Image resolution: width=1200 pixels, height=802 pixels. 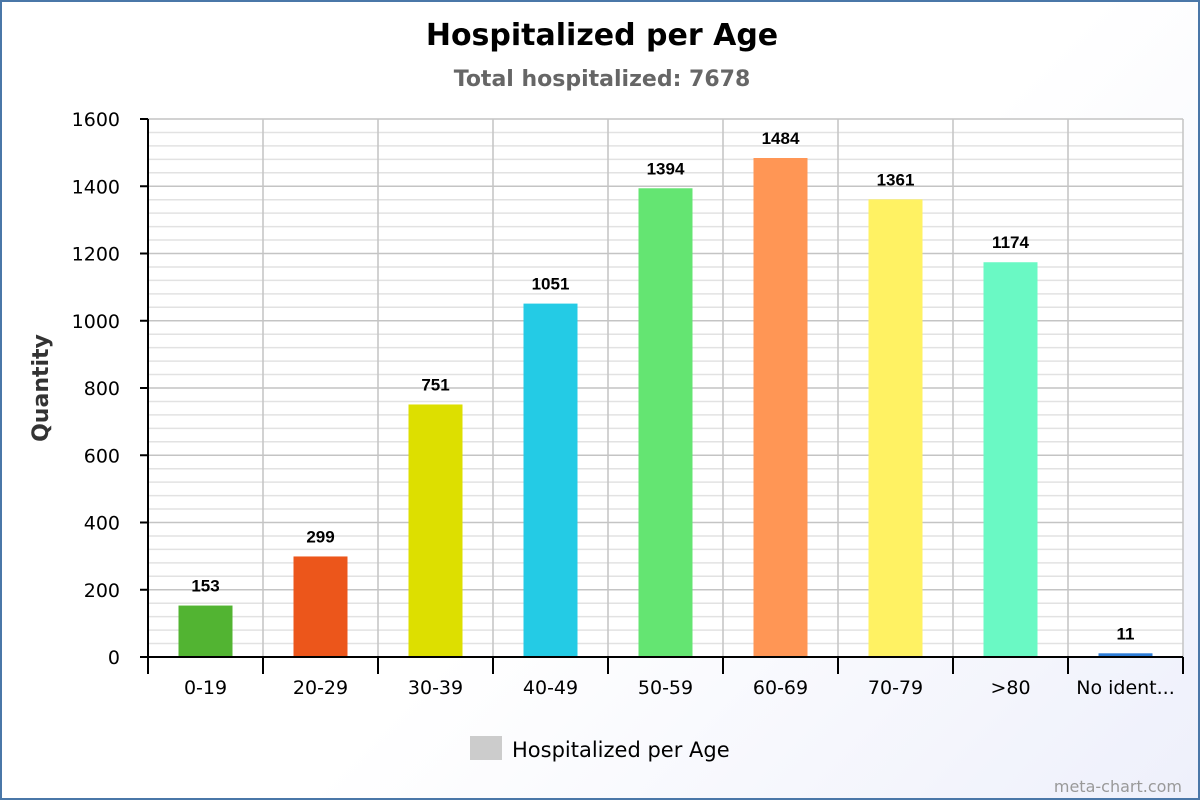 I want to click on legend-label: Hospitalized per Age, so click(x=621, y=750).